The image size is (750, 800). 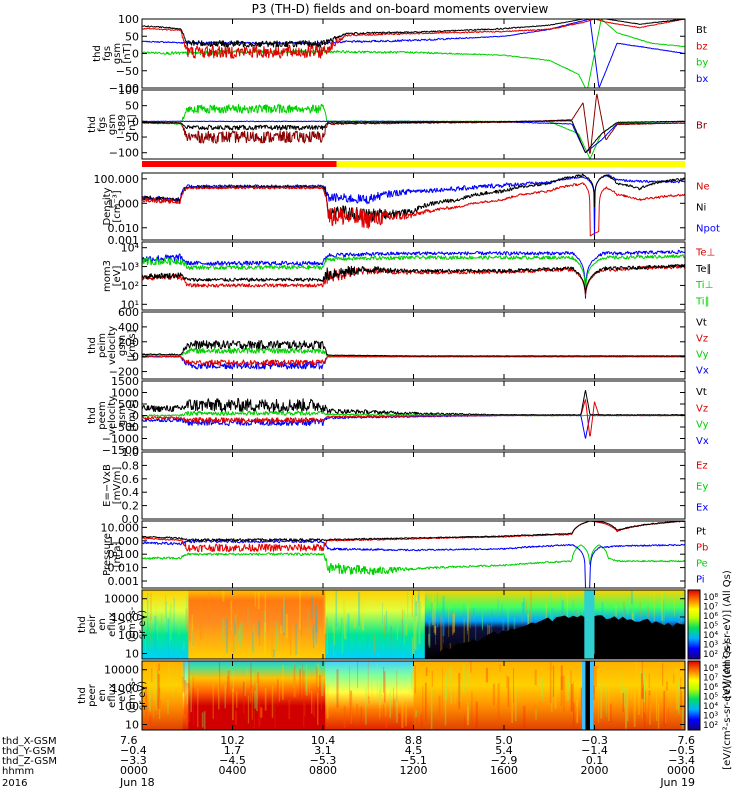 I want to click on ylabel-line: [km/s], so click(x=132, y=345).